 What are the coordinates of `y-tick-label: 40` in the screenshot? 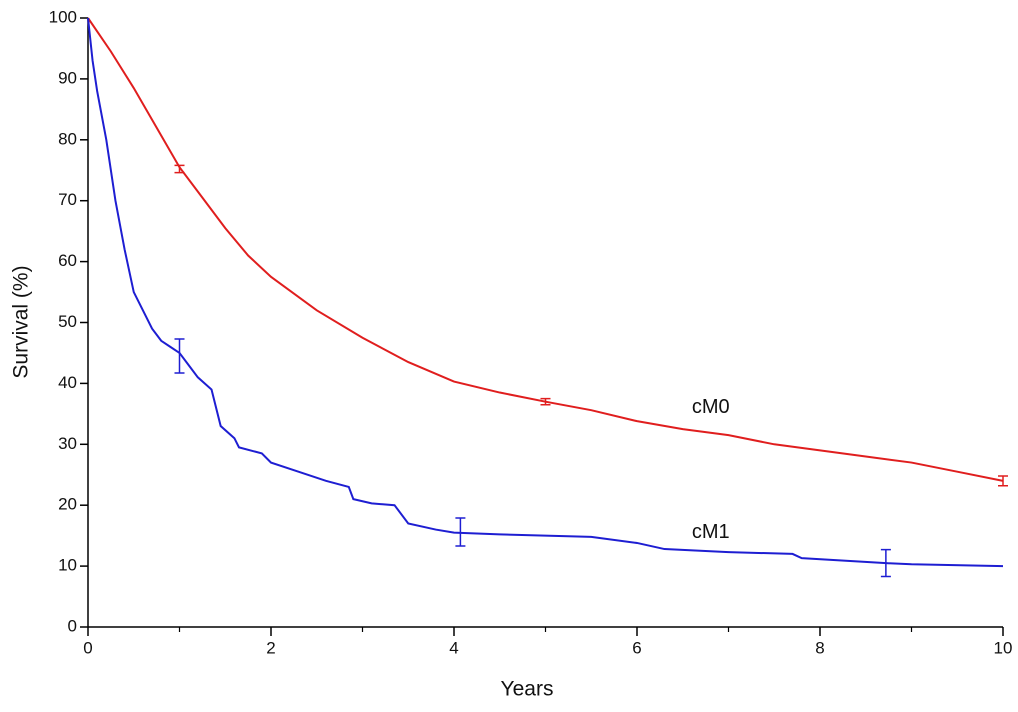 It's located at (67, 382).